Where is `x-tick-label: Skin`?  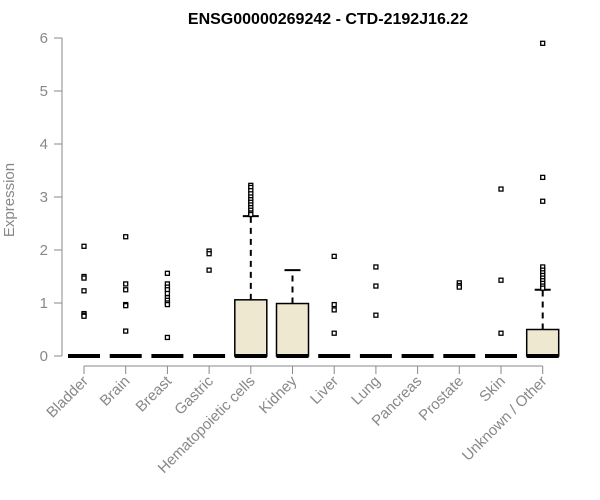 x-tick-label: Skin is located at coordinates (492, 389).